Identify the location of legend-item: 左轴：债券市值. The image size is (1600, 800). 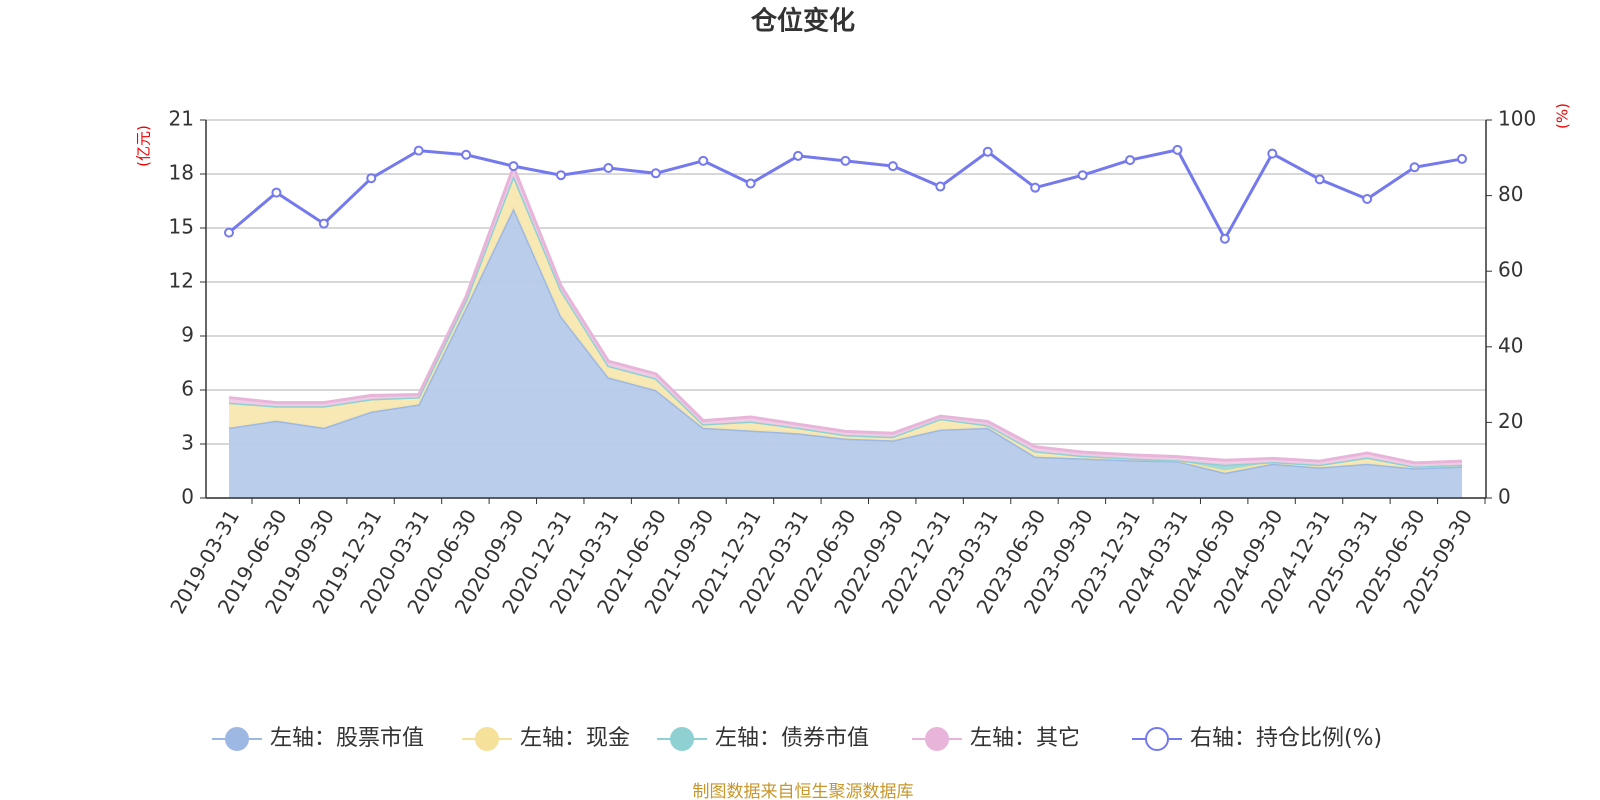
(763, 738).